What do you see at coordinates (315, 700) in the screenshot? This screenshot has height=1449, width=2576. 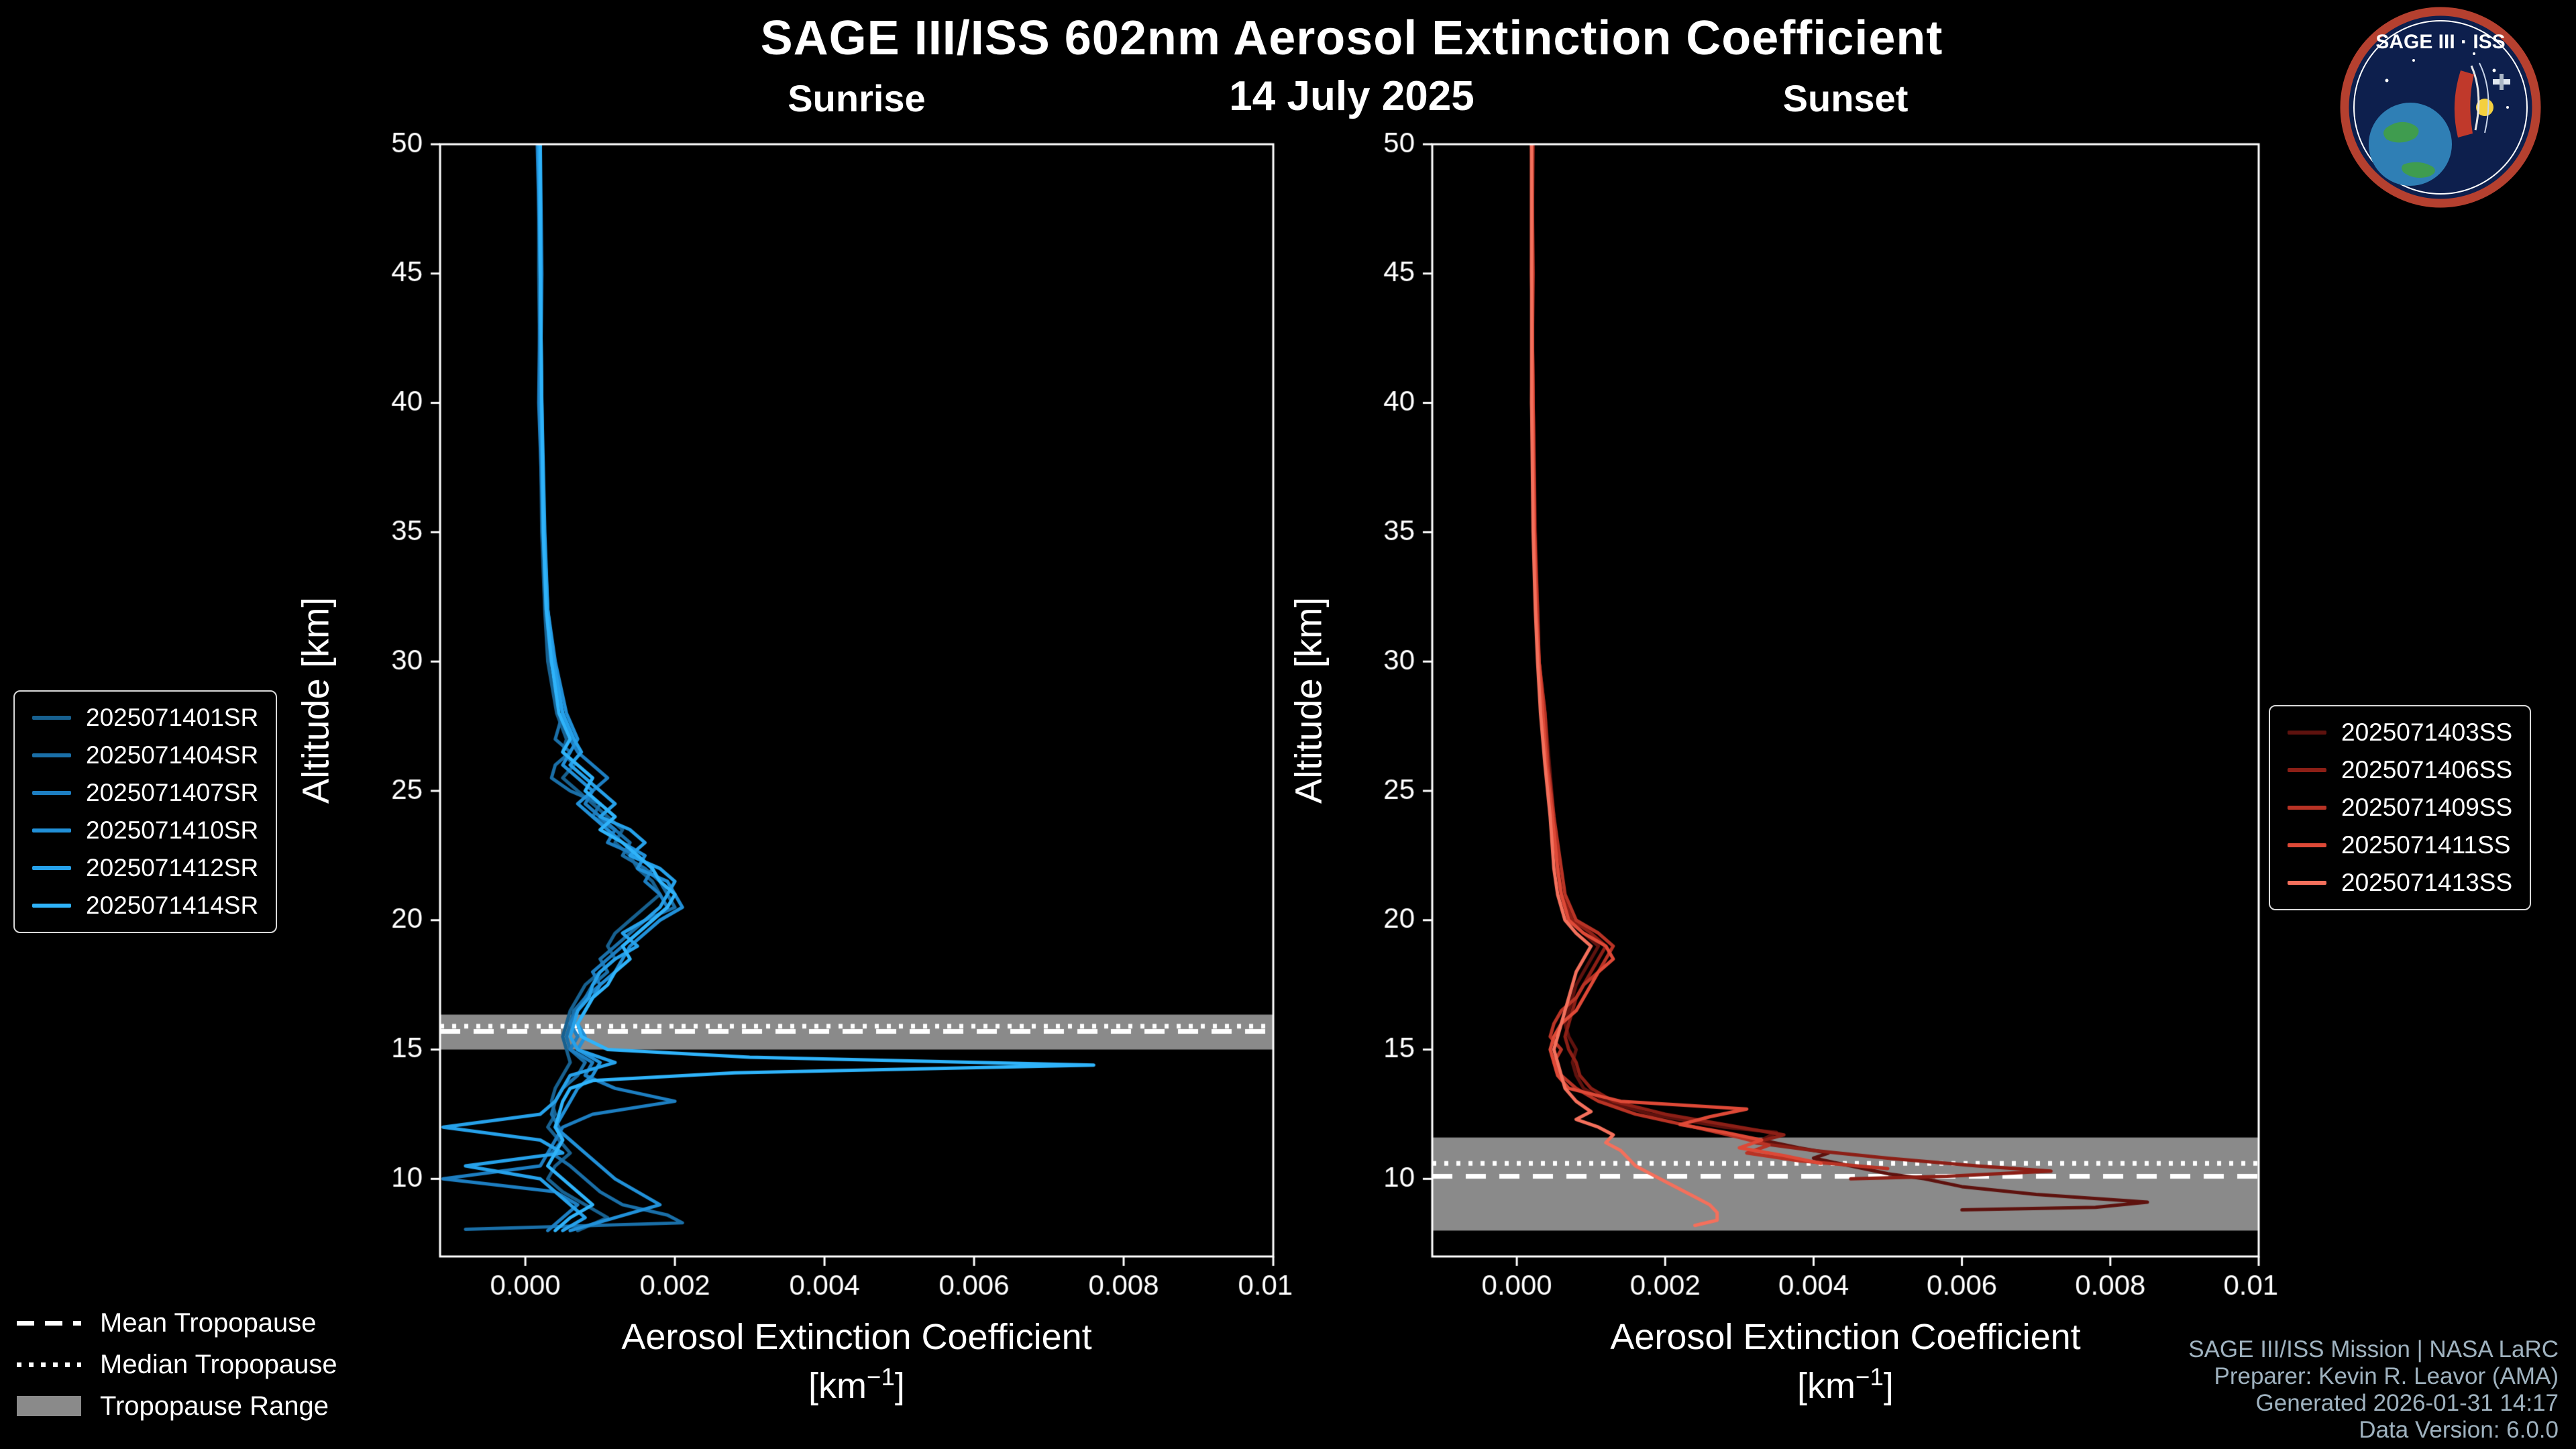 I see `sunrise-y-axis-label: Altitude [km]` at bounding box center [315, 700].